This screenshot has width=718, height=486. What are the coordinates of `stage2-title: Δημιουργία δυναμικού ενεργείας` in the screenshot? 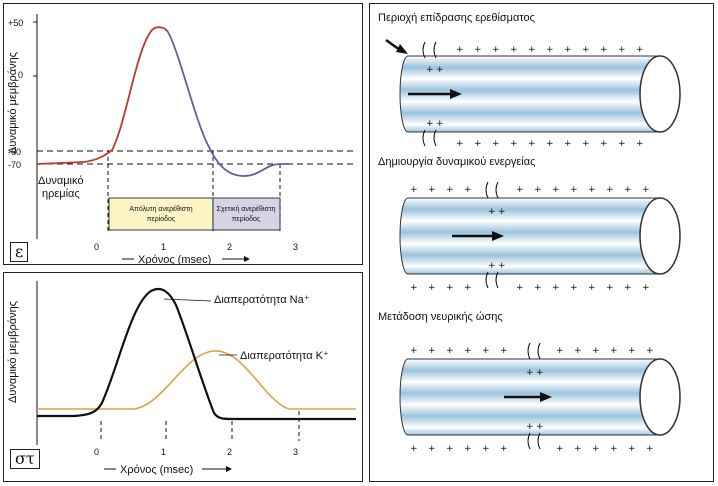 It's located at (457, 162).